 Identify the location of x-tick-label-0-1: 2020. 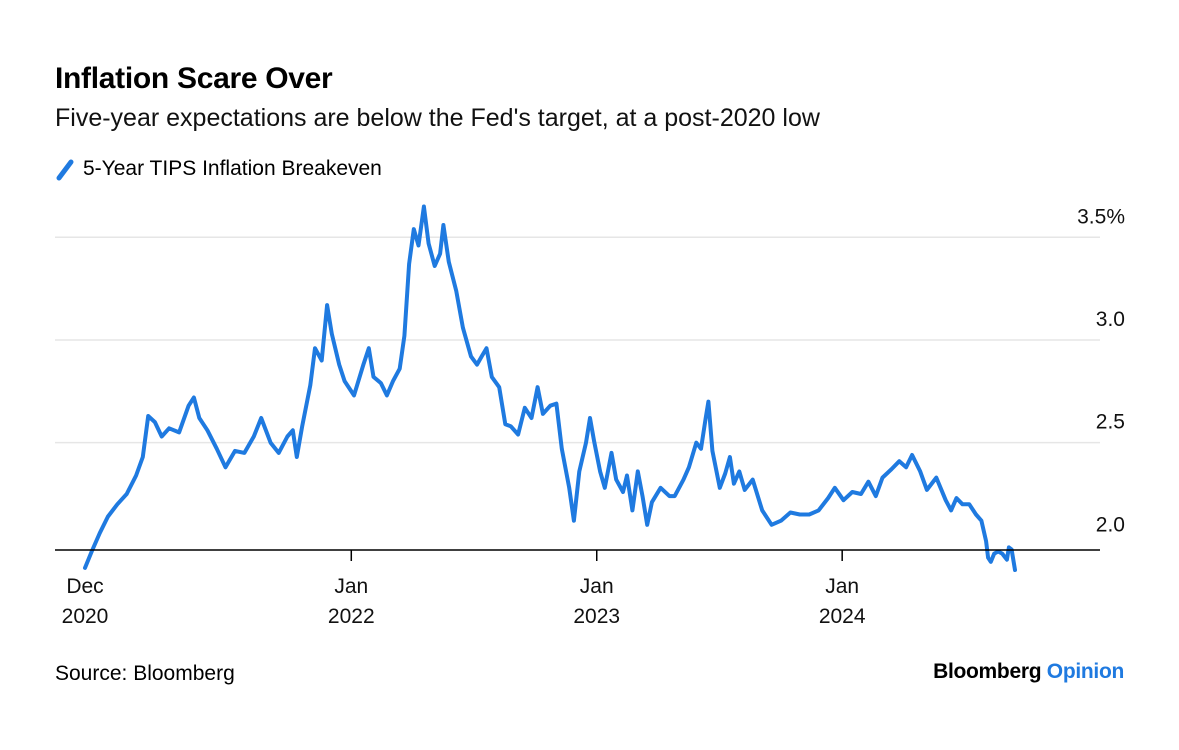
(85, 616).